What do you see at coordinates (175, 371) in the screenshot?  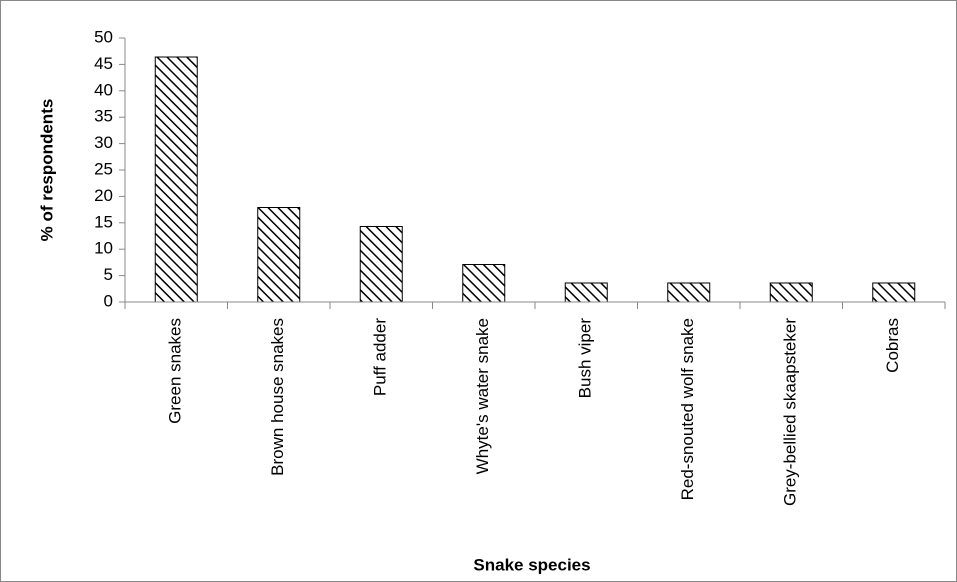 I see `x-tick-label: Green snakes` at bounding box center [175, 371].